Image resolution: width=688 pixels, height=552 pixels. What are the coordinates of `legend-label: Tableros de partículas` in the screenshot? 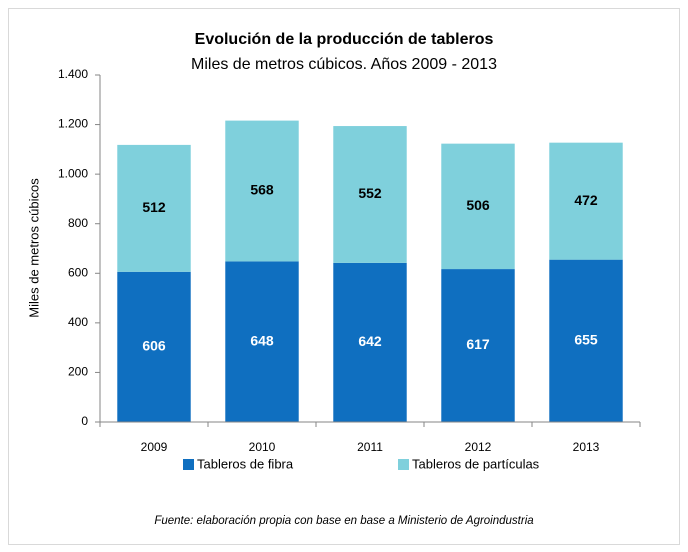 It's located at (476, 463).